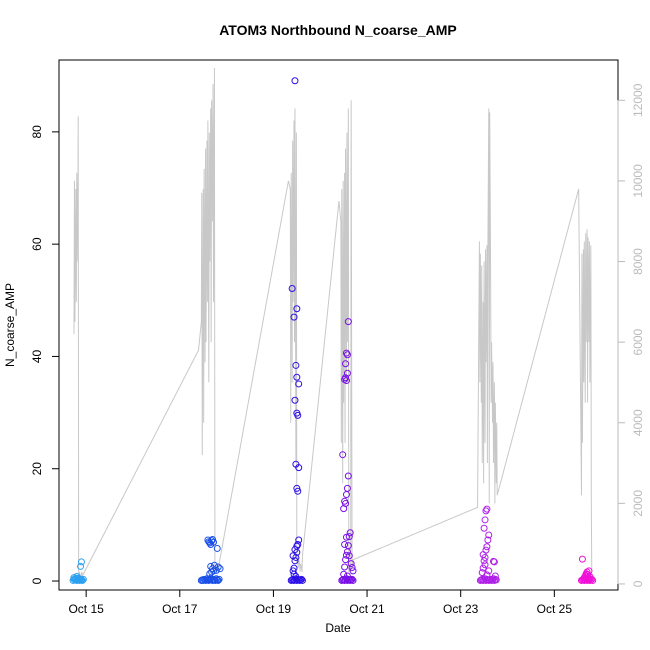  What do you see at coordinates (86, 609) in the screenshot?
I see `x-tick-label: Oct 15` at bounding box center [86, 609].